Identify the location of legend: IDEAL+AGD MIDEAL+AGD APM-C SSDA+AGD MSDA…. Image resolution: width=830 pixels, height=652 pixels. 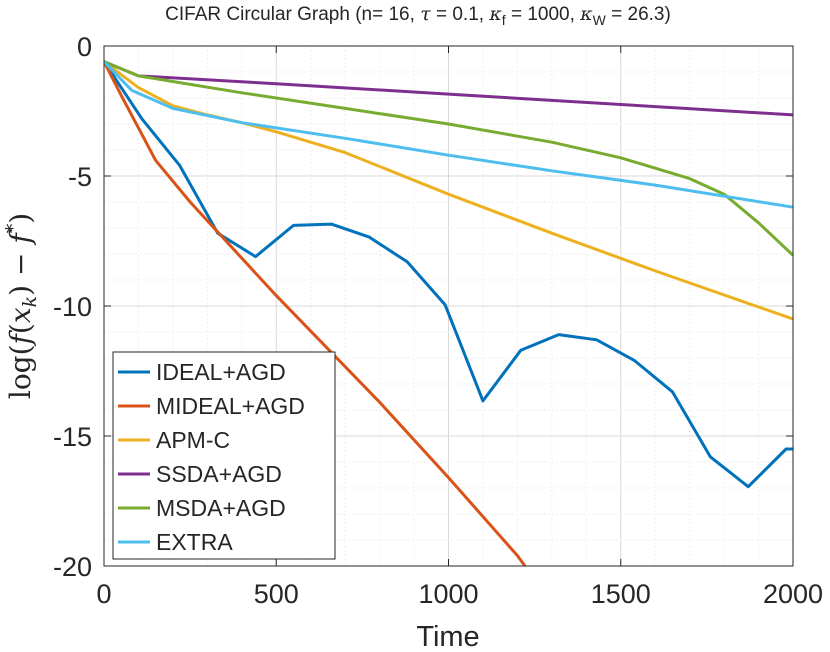
(224, 455).